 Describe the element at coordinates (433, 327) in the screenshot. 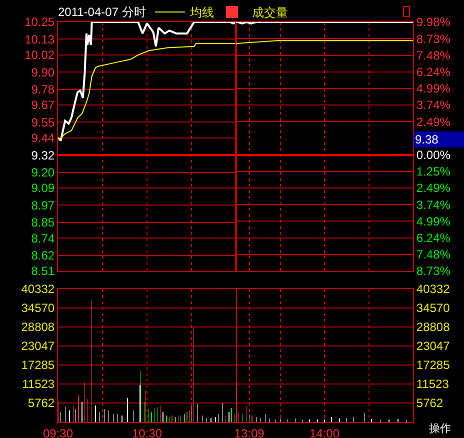

I see `y2-tick-label: 28808` at that location.